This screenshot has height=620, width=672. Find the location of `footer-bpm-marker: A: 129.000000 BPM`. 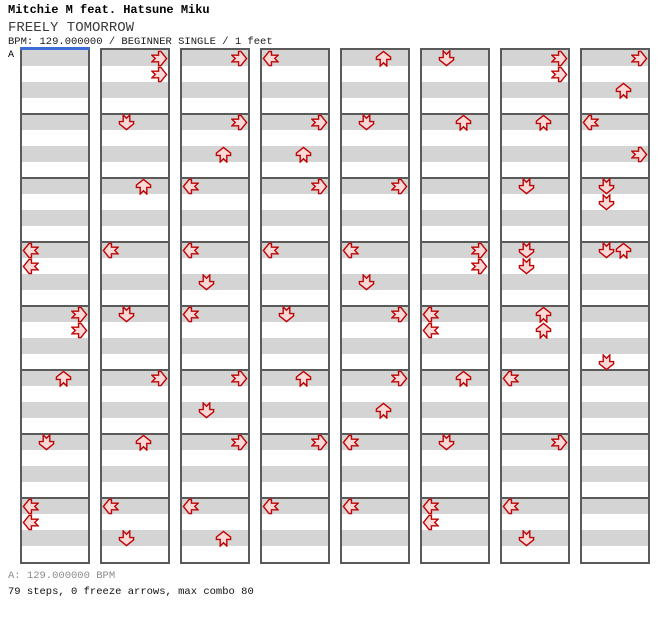

footer-bpm-marker: A: 129.000000 BPM is located at coordinates (62, 576).